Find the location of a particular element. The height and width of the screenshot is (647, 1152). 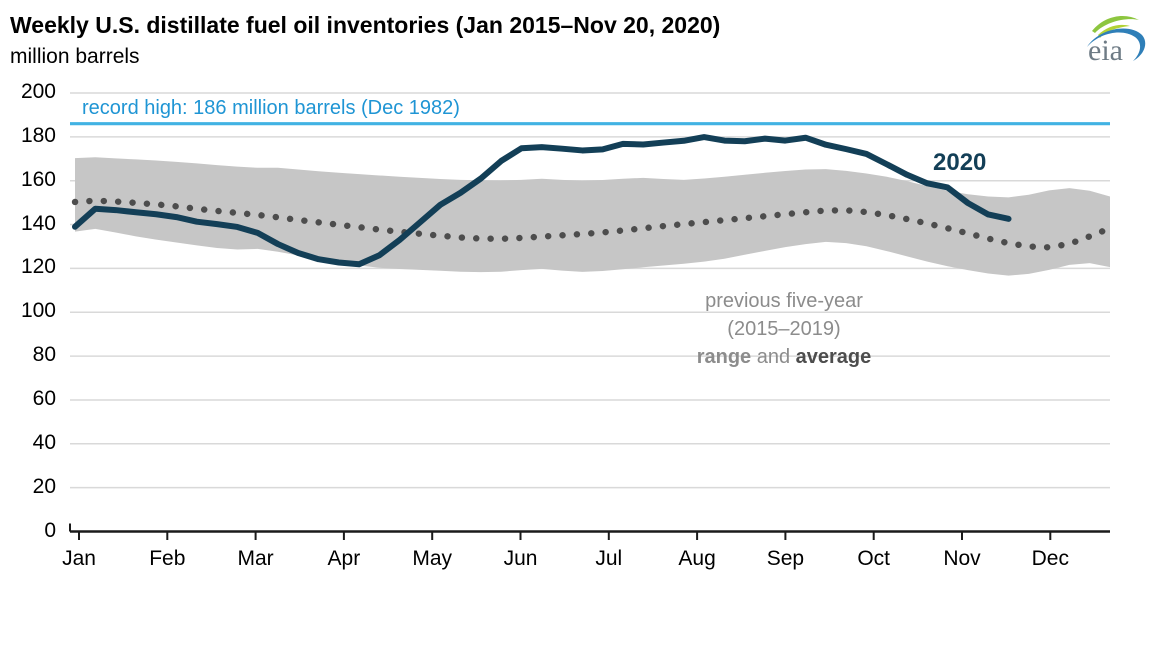

y-axis-label: 140 is located at coordinates (38, 223).